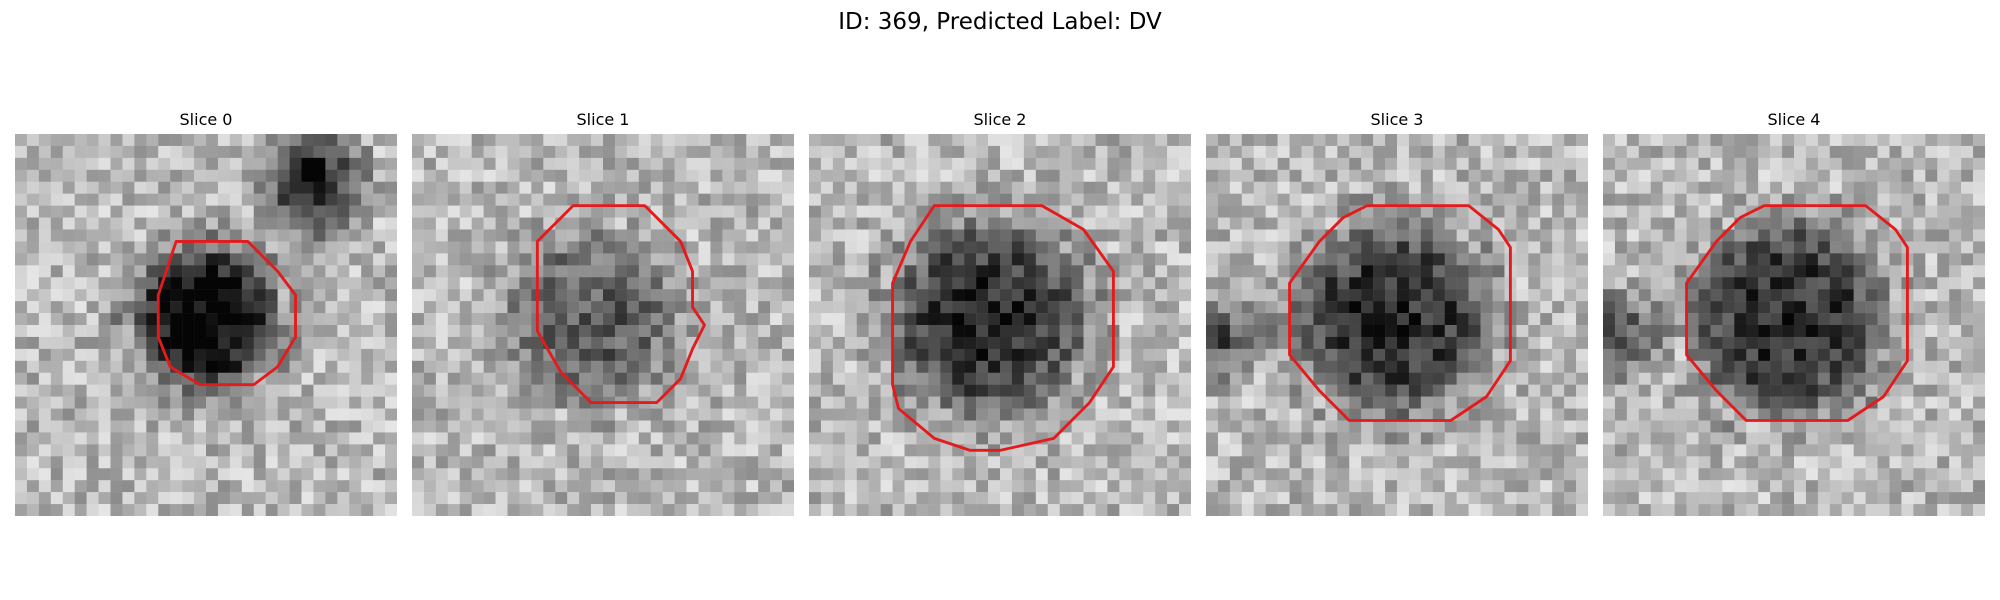  I want to click on slice-panel-1: Slice 1, so click(603, 312).